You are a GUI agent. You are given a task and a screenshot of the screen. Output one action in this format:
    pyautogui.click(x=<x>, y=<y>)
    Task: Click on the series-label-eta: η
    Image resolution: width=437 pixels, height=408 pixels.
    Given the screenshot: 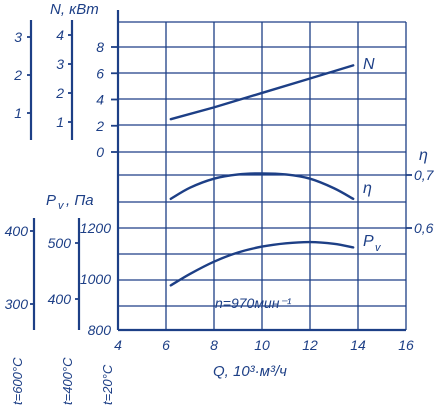 What is the action you would take?
    pyautogui.click(x=367, y=188)
    